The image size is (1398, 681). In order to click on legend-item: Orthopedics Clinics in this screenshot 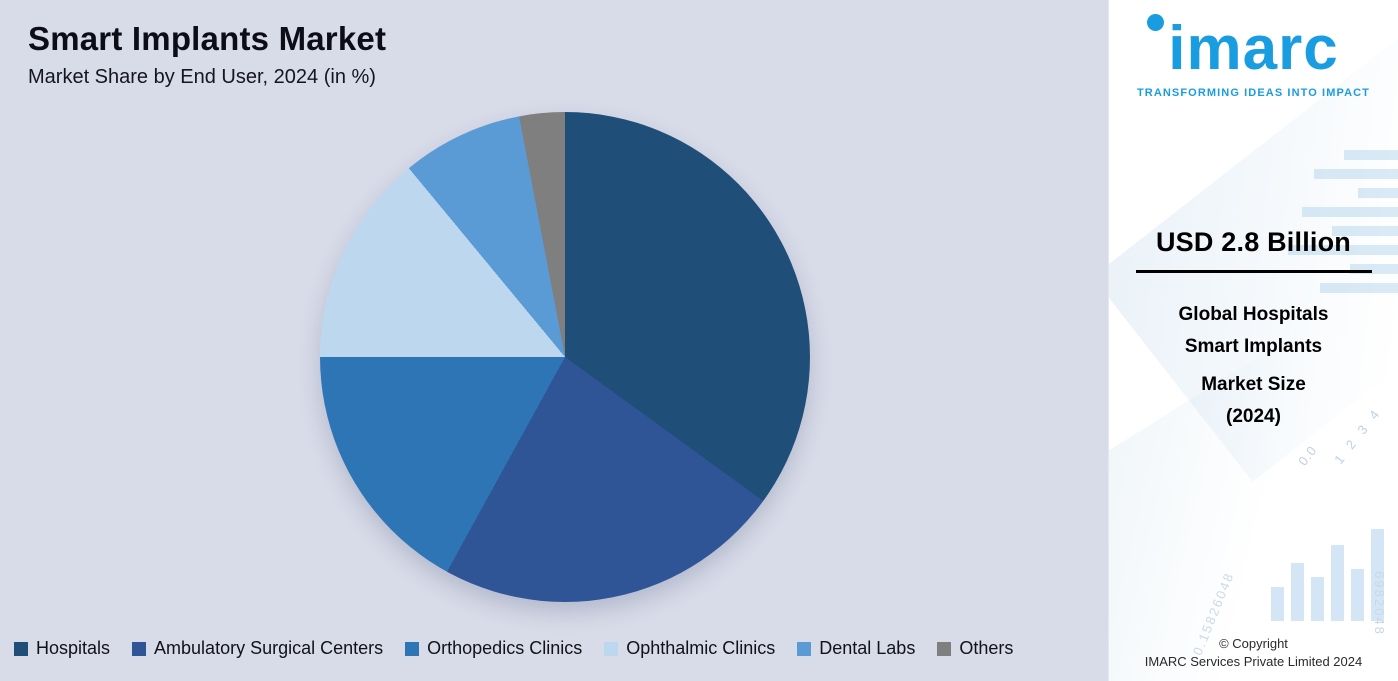, I will do `click(493, 648)`.